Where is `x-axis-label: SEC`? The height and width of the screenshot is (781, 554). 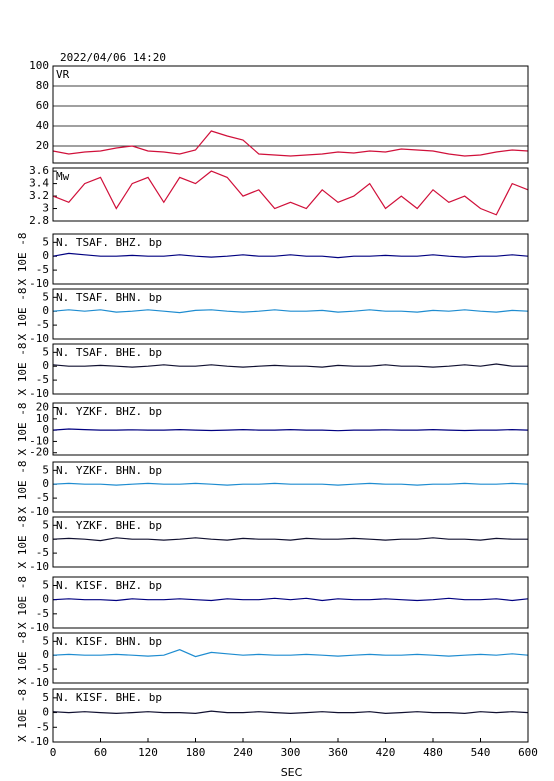 x-axis-label: SEC is located at coordinates (292, 772).